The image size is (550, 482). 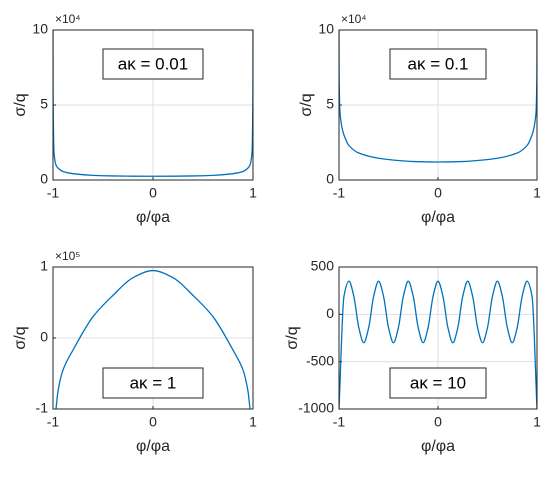 What do you see at coordinates (67, 256) in the screenshot?
I see `scale-label: ×10⁵` at bounding box center [67, 256].